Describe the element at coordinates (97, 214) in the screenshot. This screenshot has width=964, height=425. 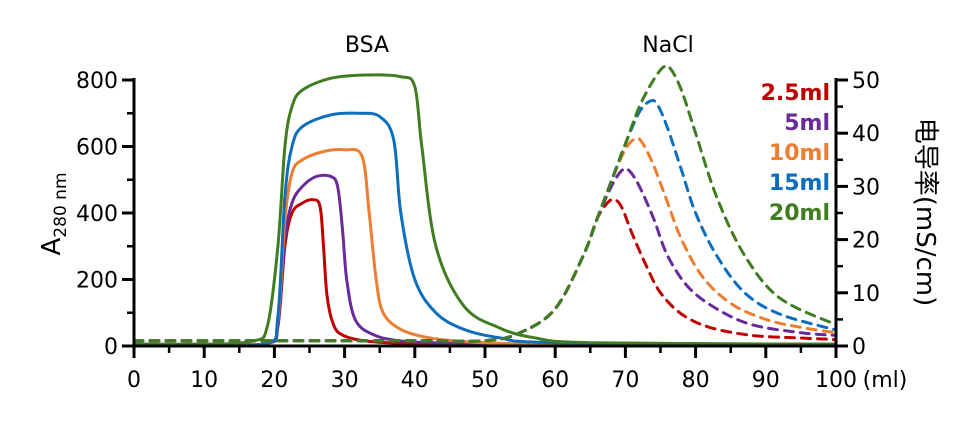
I see `y-tick-label: 400` at that location.